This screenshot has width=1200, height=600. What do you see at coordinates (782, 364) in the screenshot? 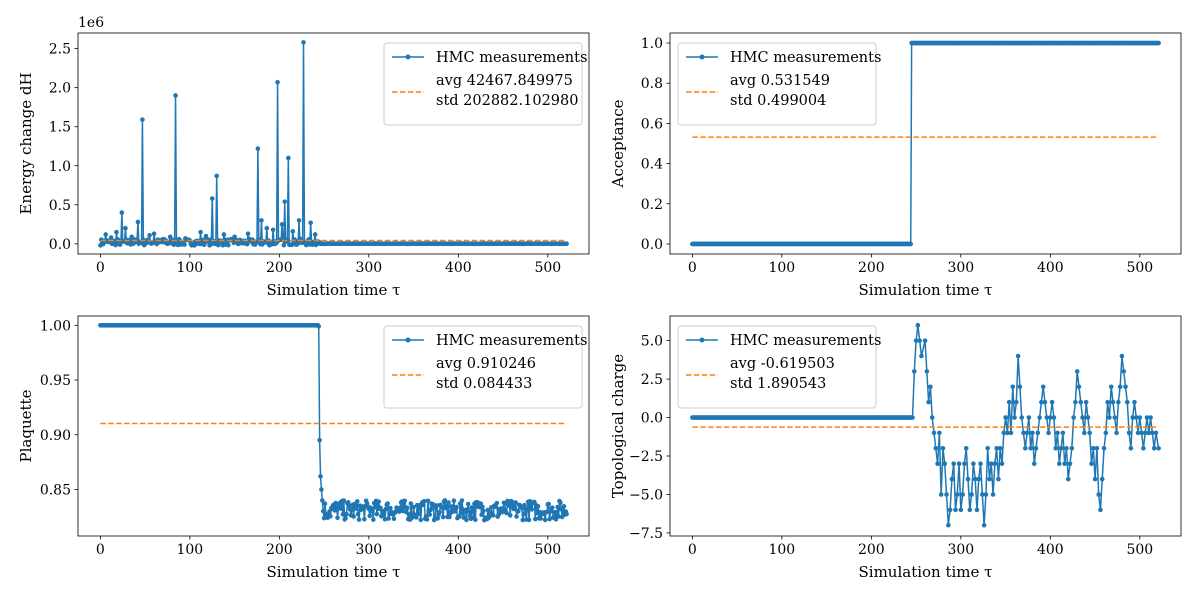
I see `legend-avg-label: avg -0.619503` at bounding box center [782, 364].